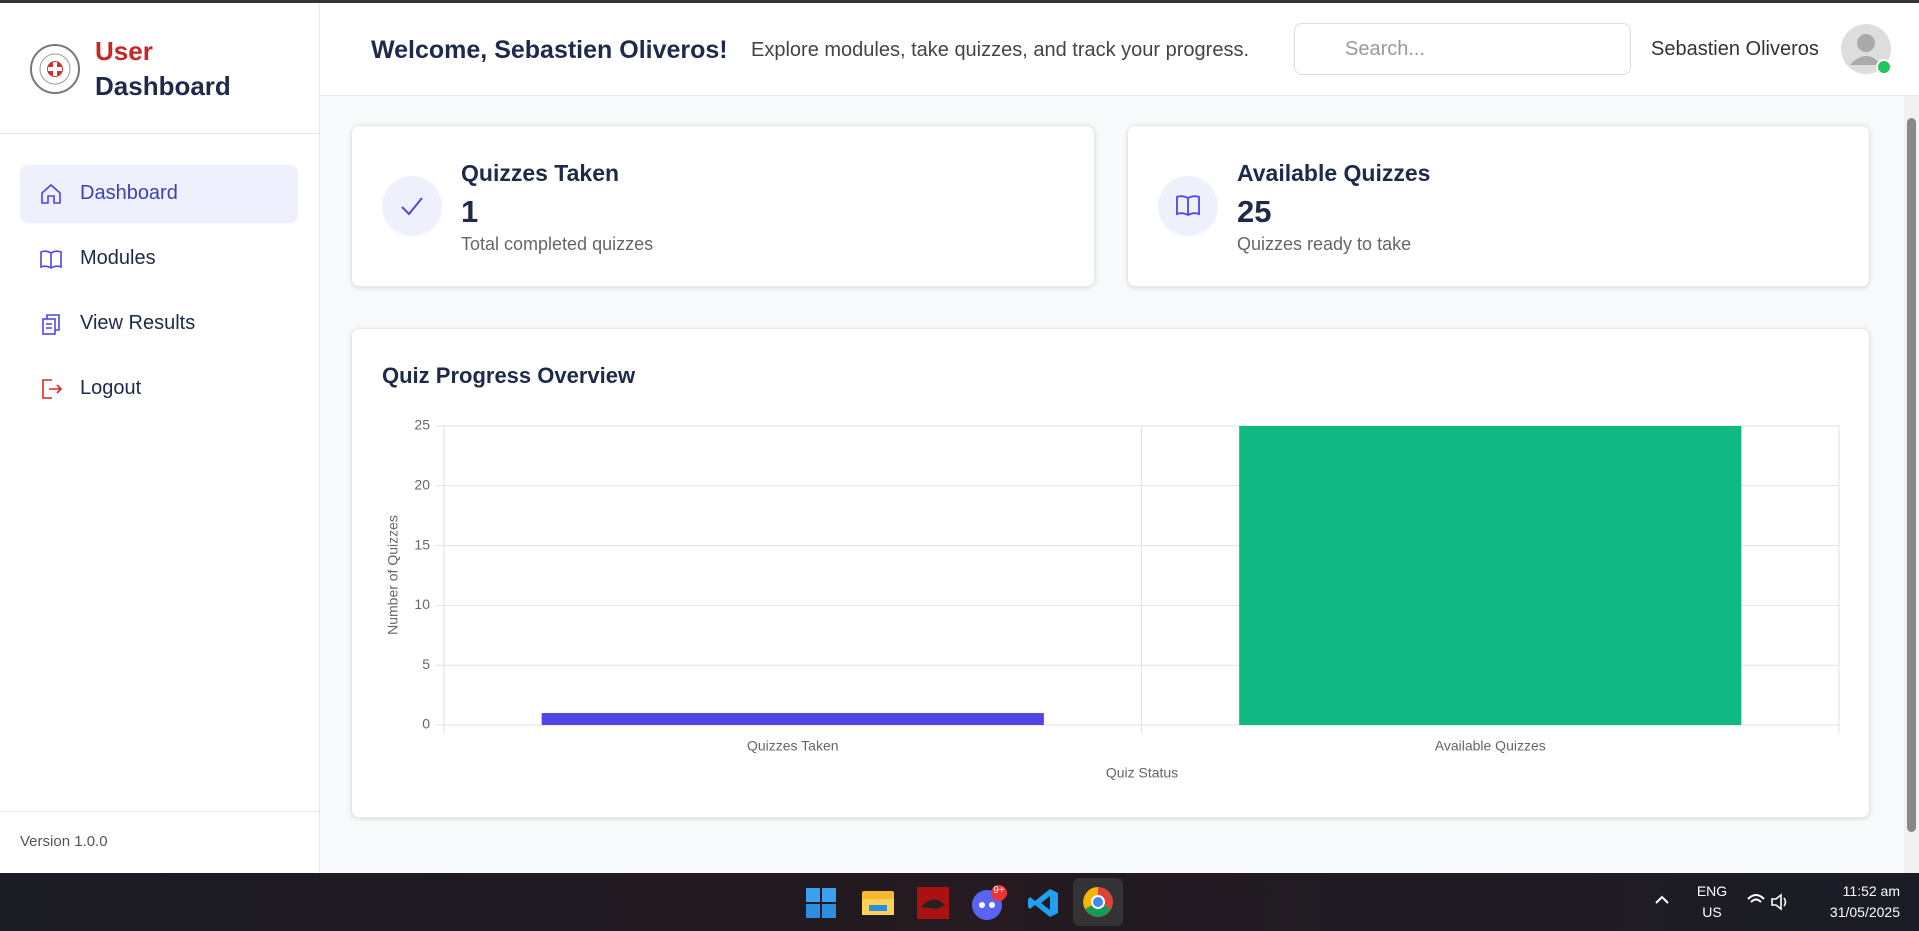 This screenshot has height=931, width=1919. What do you see at coordinates (1735, 49) in the screenshot?
I see `user-name: Sebastien Oliveros` at bounding box center [1735, 49].